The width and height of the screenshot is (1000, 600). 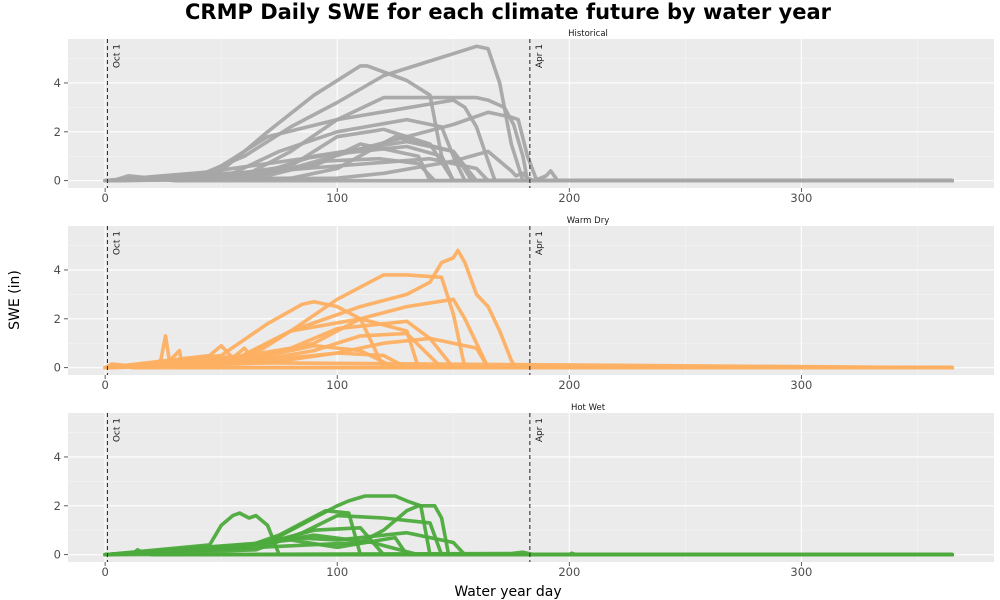 What do you see at coordinates (507, 592) in the screenshot?
I see `x-axis-title: Water year day` at bounding box center [507, 592].